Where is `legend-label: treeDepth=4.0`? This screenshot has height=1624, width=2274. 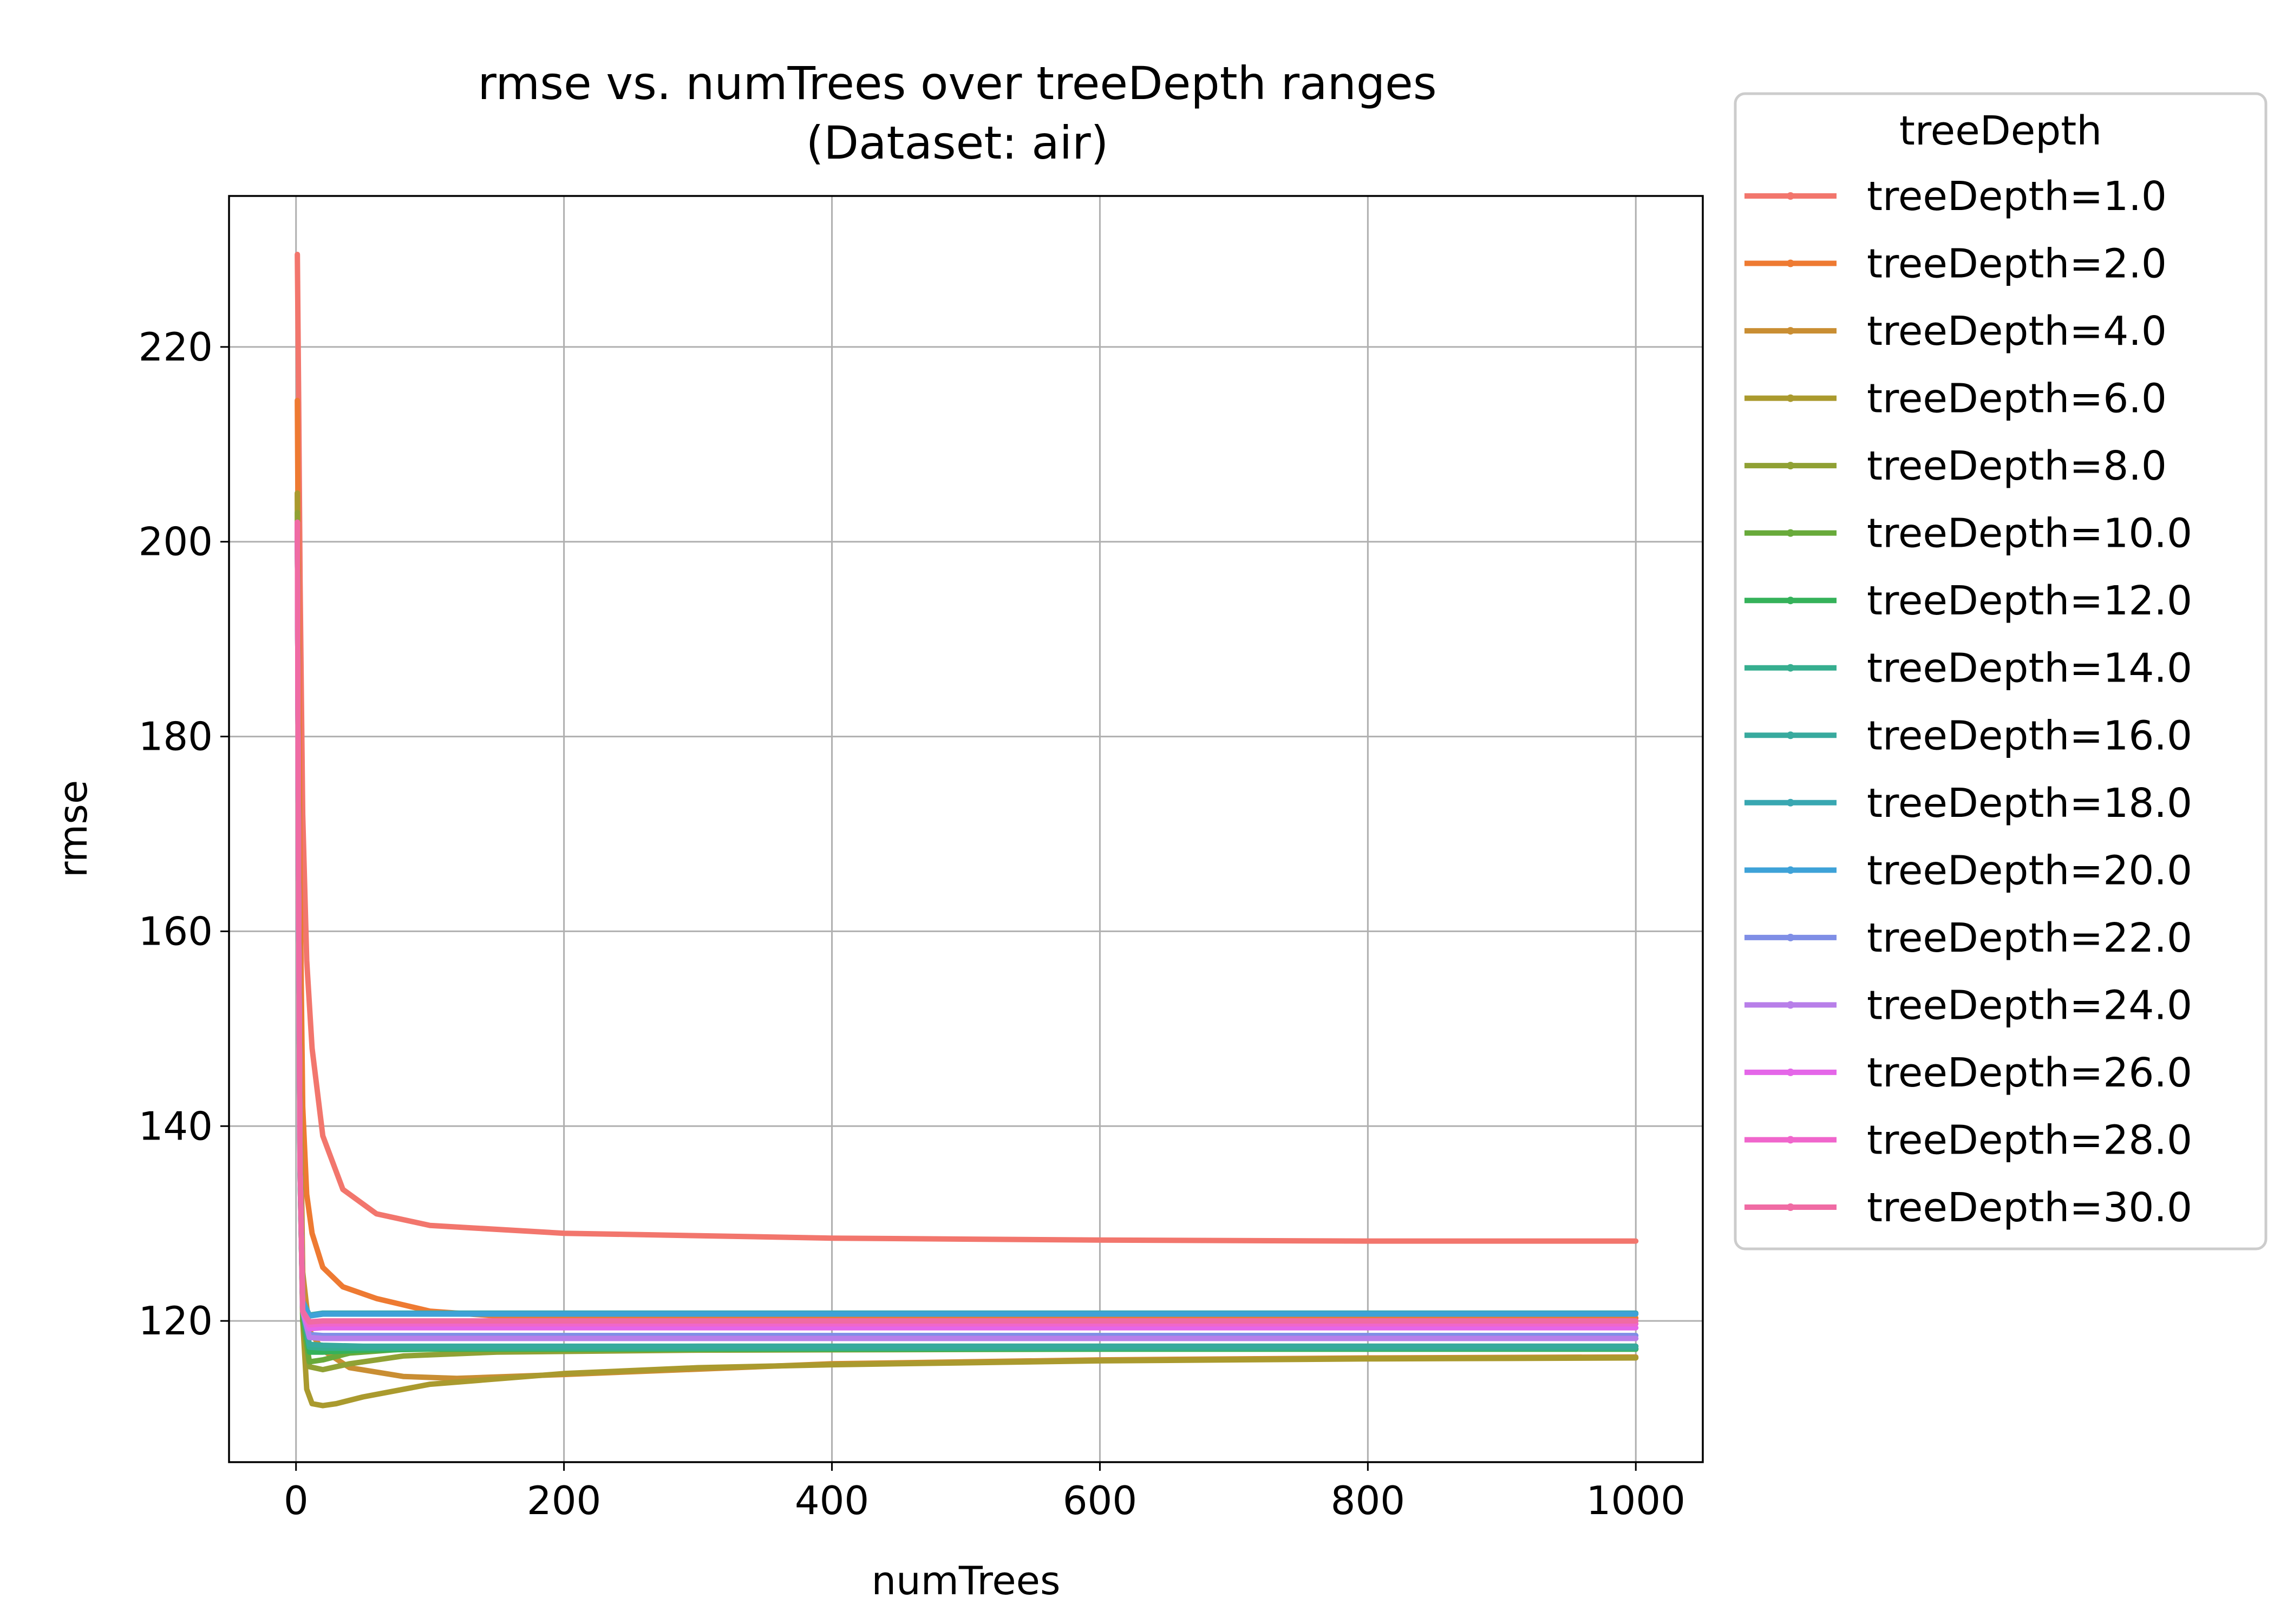 legend-label: treeDepth=4.0 is located at coordinates (2017, 331).